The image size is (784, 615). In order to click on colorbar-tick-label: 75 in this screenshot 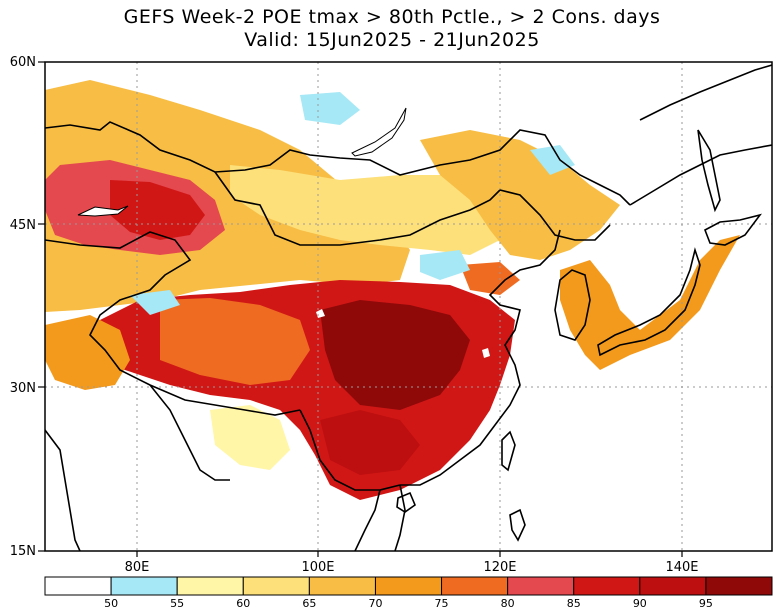, I will do `click(442, 603)`.